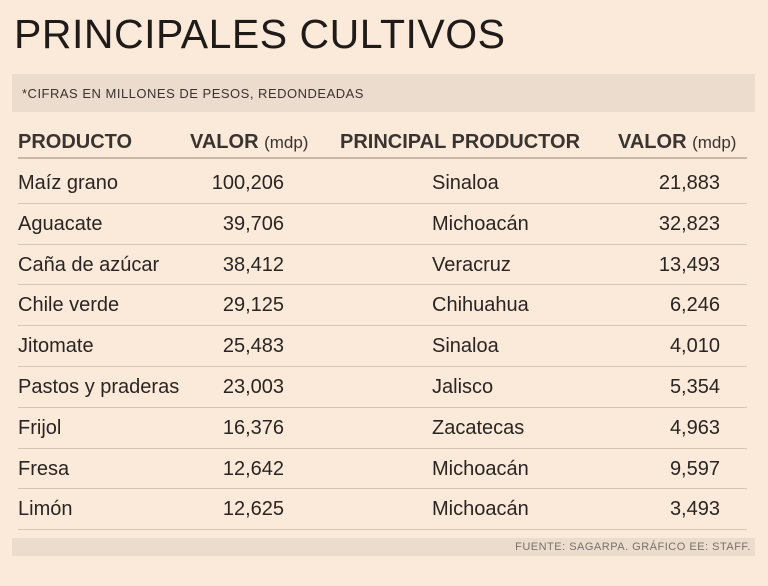  I want to click on cell-valor: 100,206, so click(247, 183).